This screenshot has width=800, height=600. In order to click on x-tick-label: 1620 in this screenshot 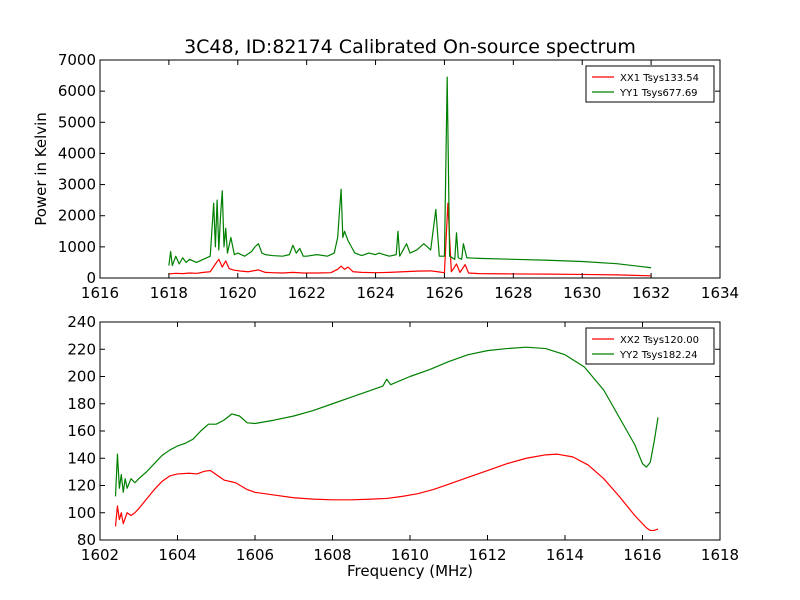, I will do `click(238, 293)`.